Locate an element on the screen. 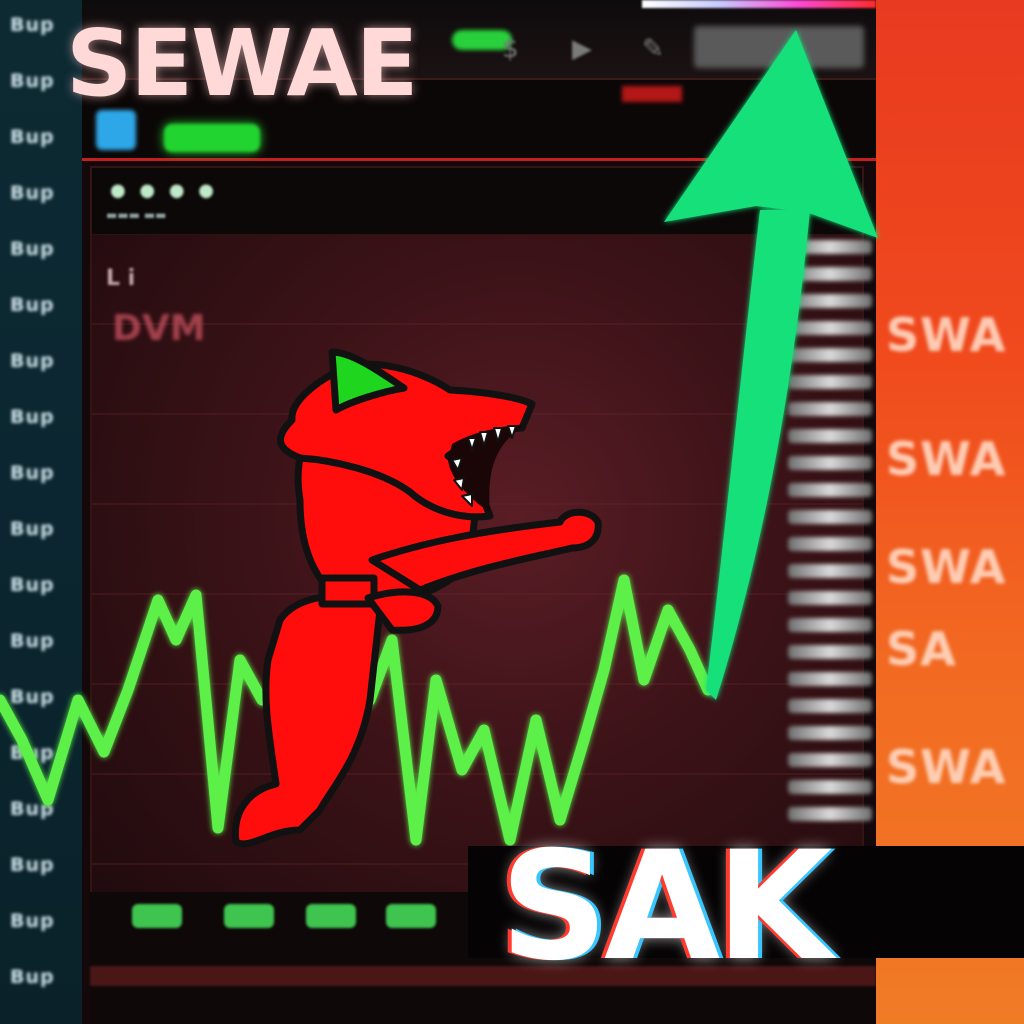 This screenshot has width=1024, height=1024. dollar-icon: $ is located at coordinates (510, 49).